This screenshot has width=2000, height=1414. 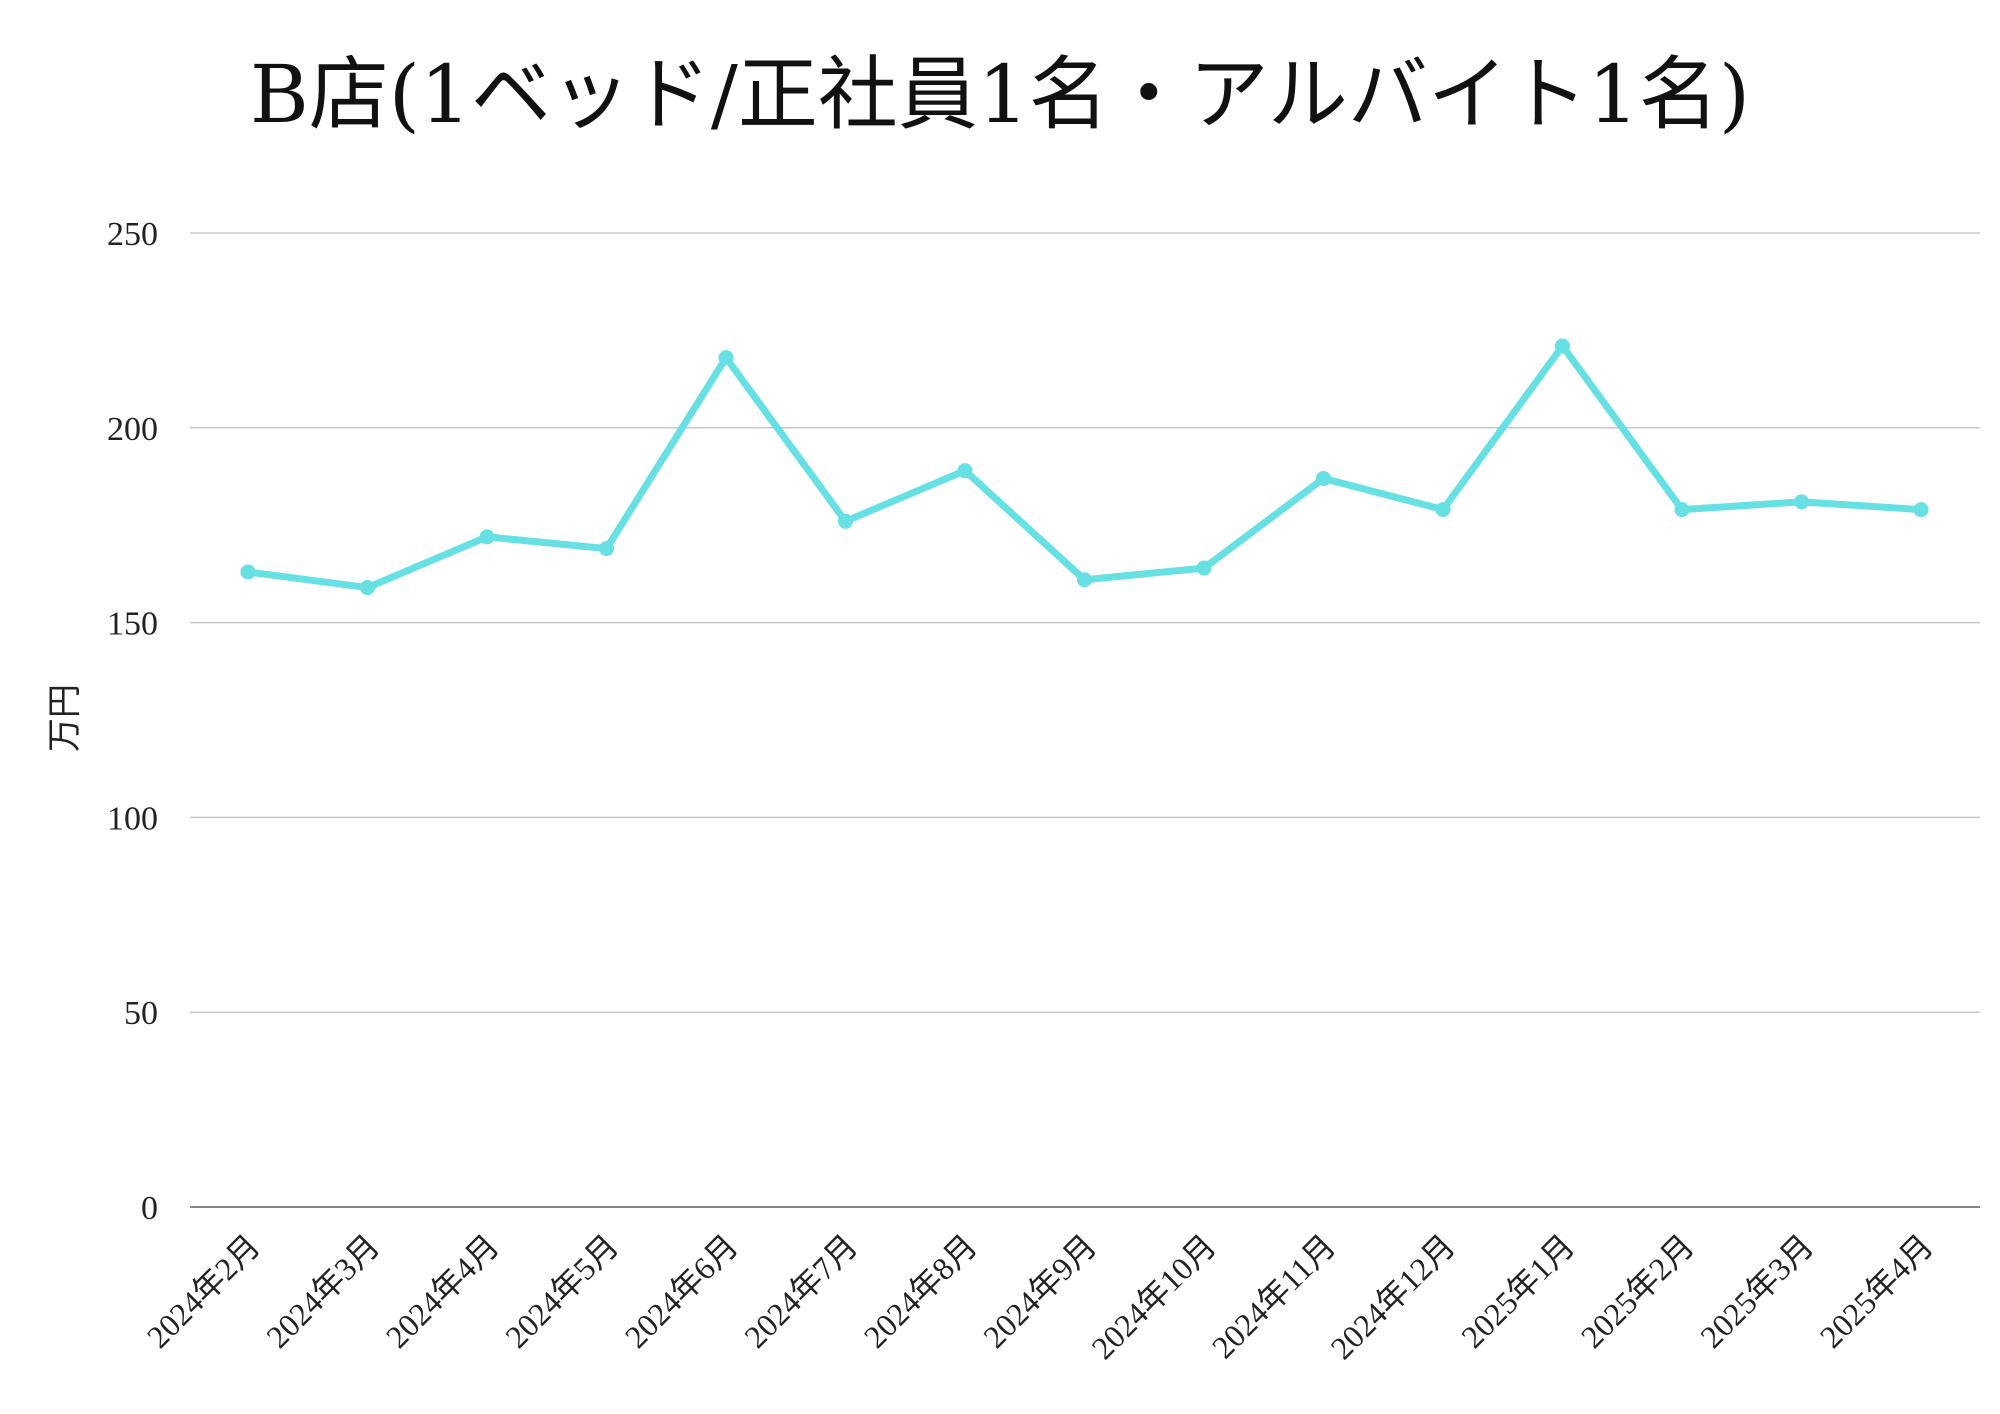 What do you see at coordinates (1517, 1290) in the screenshot?
I see `x-tick-label: 2025年1月` at bounding box center [1517, 1290].